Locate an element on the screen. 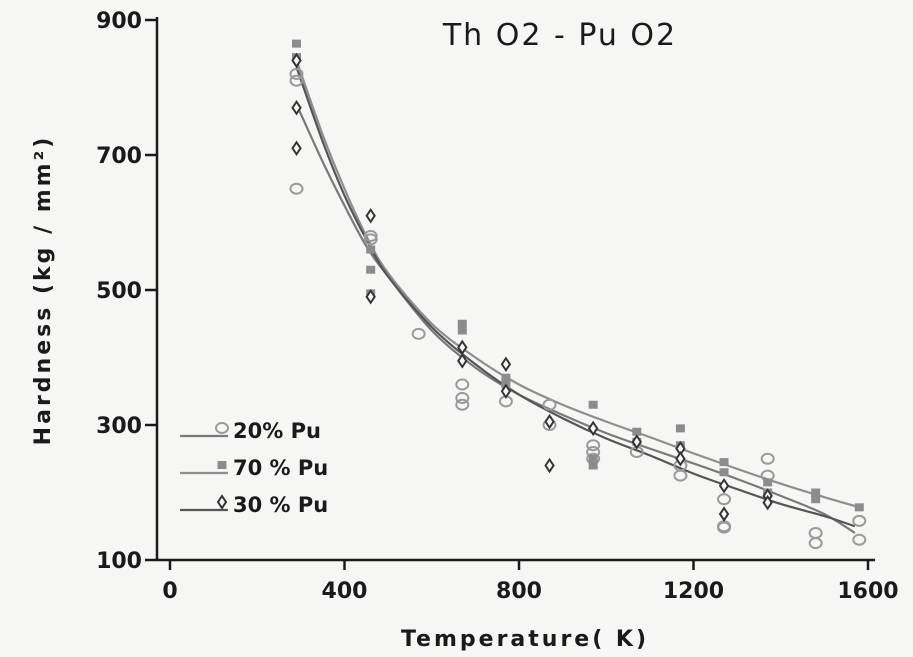 This screenshot has width=913, height=657. y-tick-label: 500 is located at coordinates (119, 291).